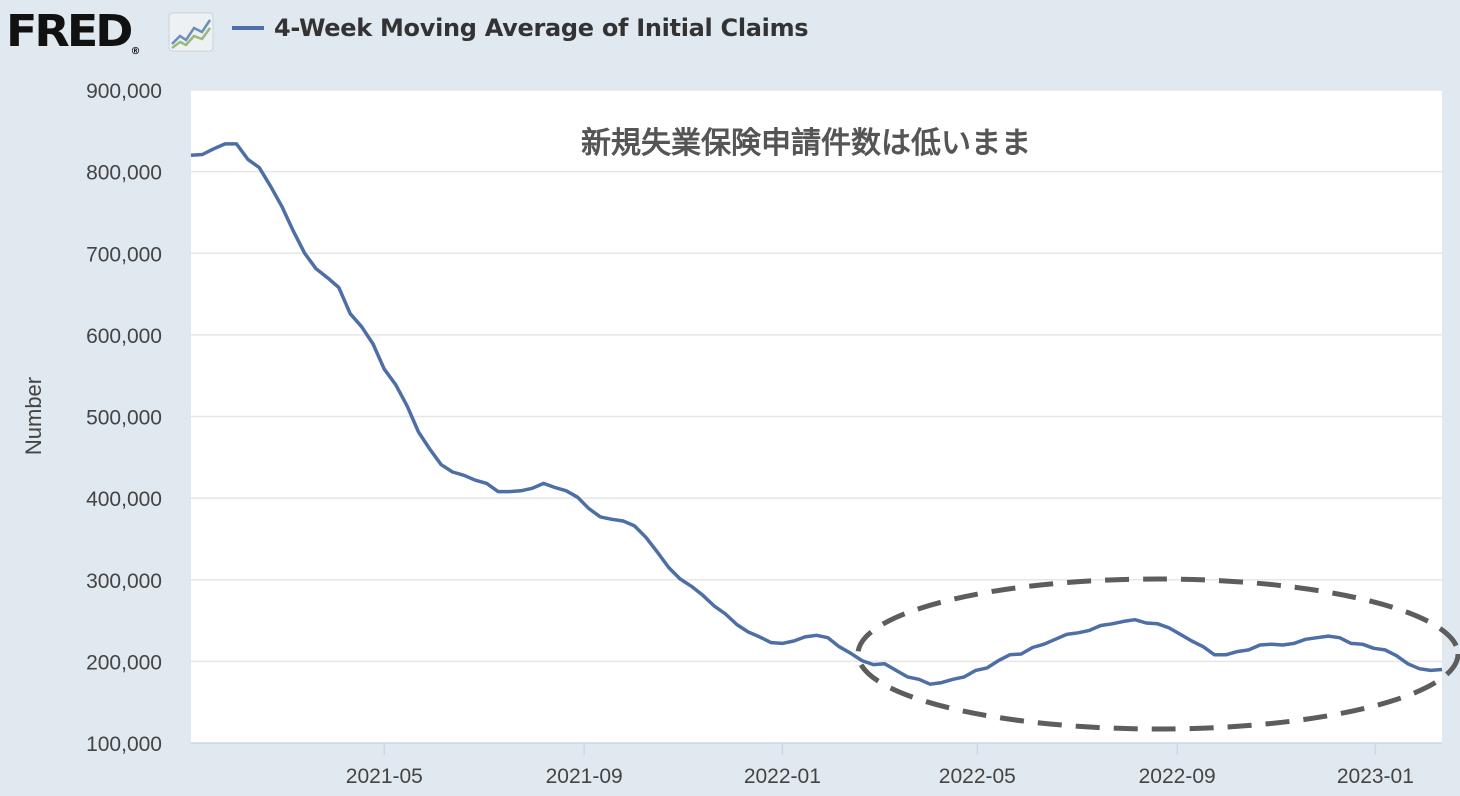 The width and height of the screenshot is (1460, 796). Describe the element at coordinates (33, 416) in the screenshot. I see `y-axis-label: Number` at that location.